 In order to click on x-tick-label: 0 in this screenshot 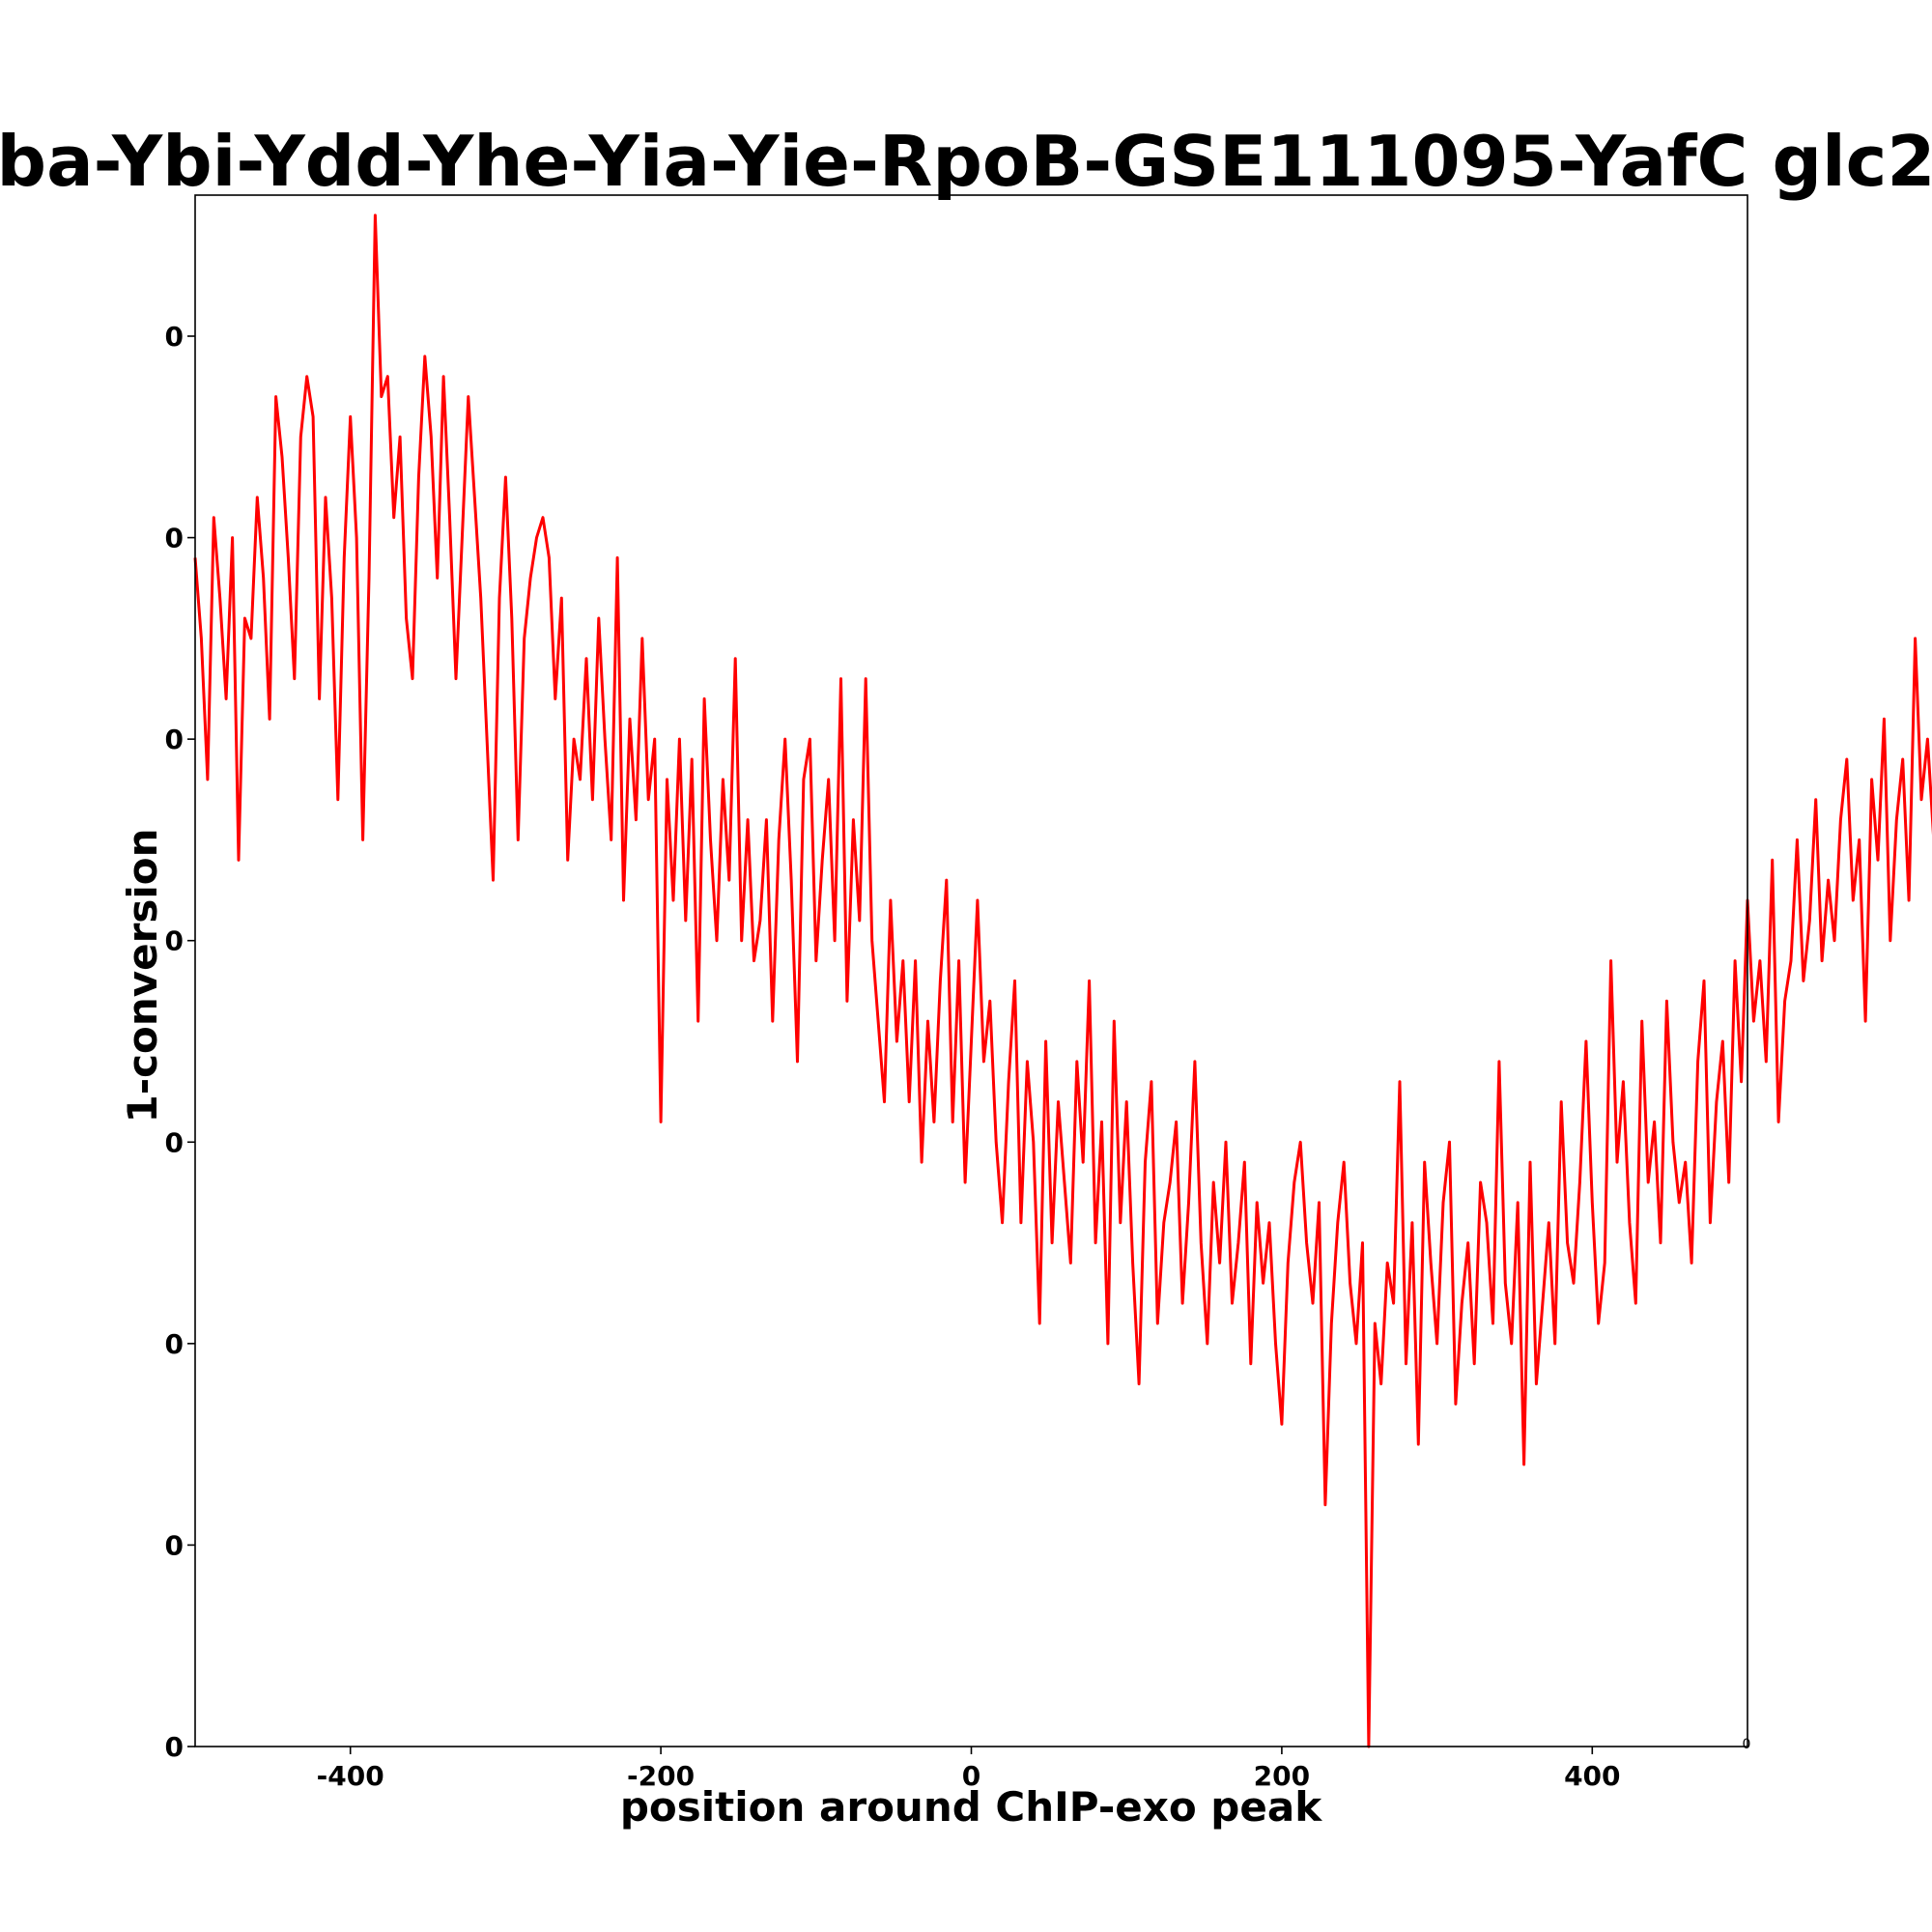, I will do `click(971, 1776)`.